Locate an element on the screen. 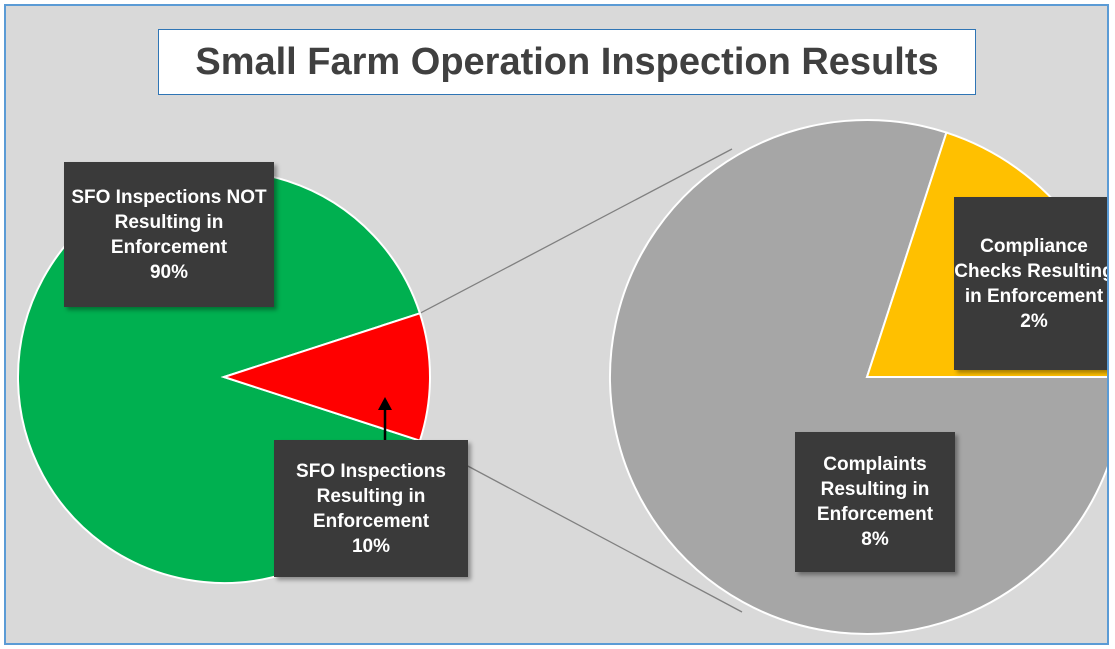 The image size is (1115, 649). label-value: 8% is located at coordinates (875, 539).